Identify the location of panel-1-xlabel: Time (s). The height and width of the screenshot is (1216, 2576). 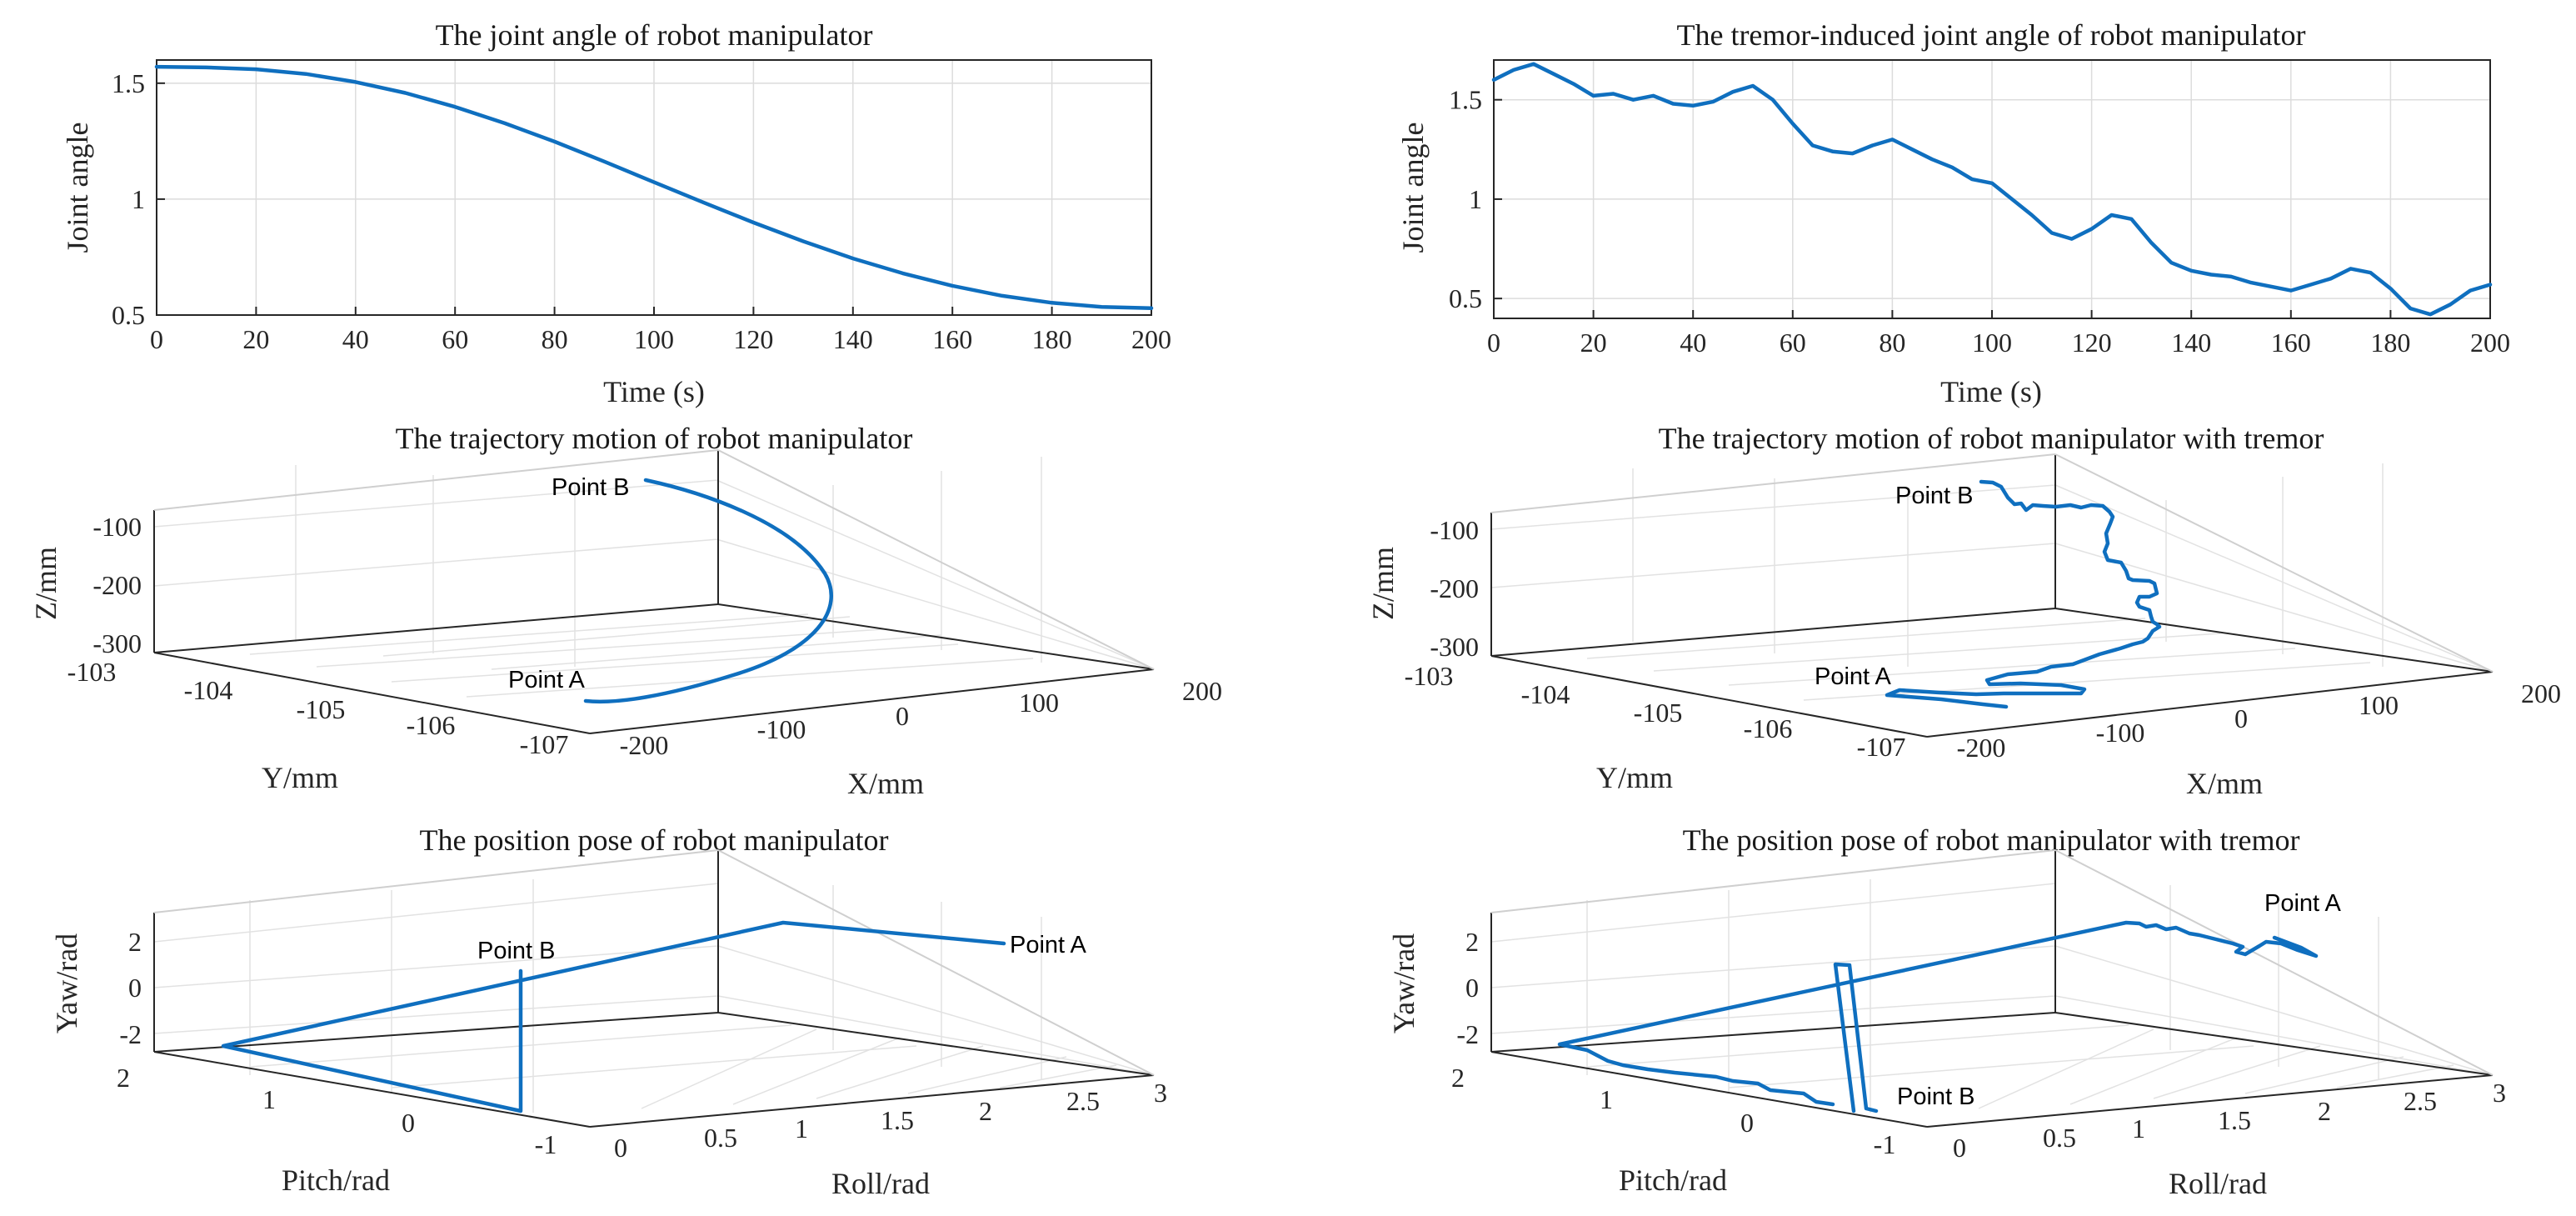
(654, 391).